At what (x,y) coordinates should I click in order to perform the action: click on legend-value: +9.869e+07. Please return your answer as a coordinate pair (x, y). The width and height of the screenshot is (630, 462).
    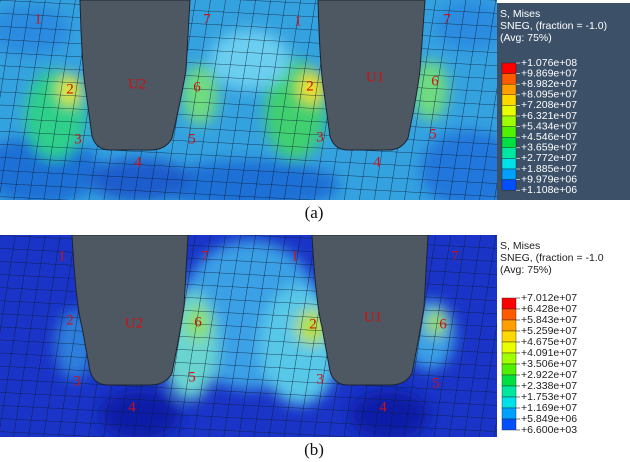
    Looking at the image, I should click on (549, 73).